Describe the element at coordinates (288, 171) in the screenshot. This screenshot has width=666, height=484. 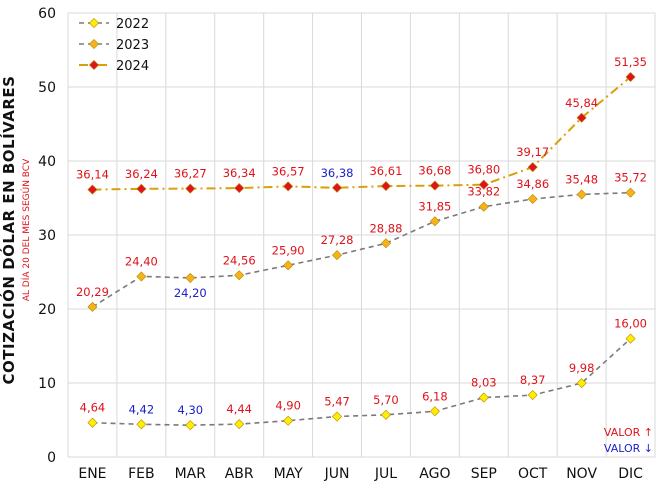
I see `data-label-2024: 36,57` at that location.